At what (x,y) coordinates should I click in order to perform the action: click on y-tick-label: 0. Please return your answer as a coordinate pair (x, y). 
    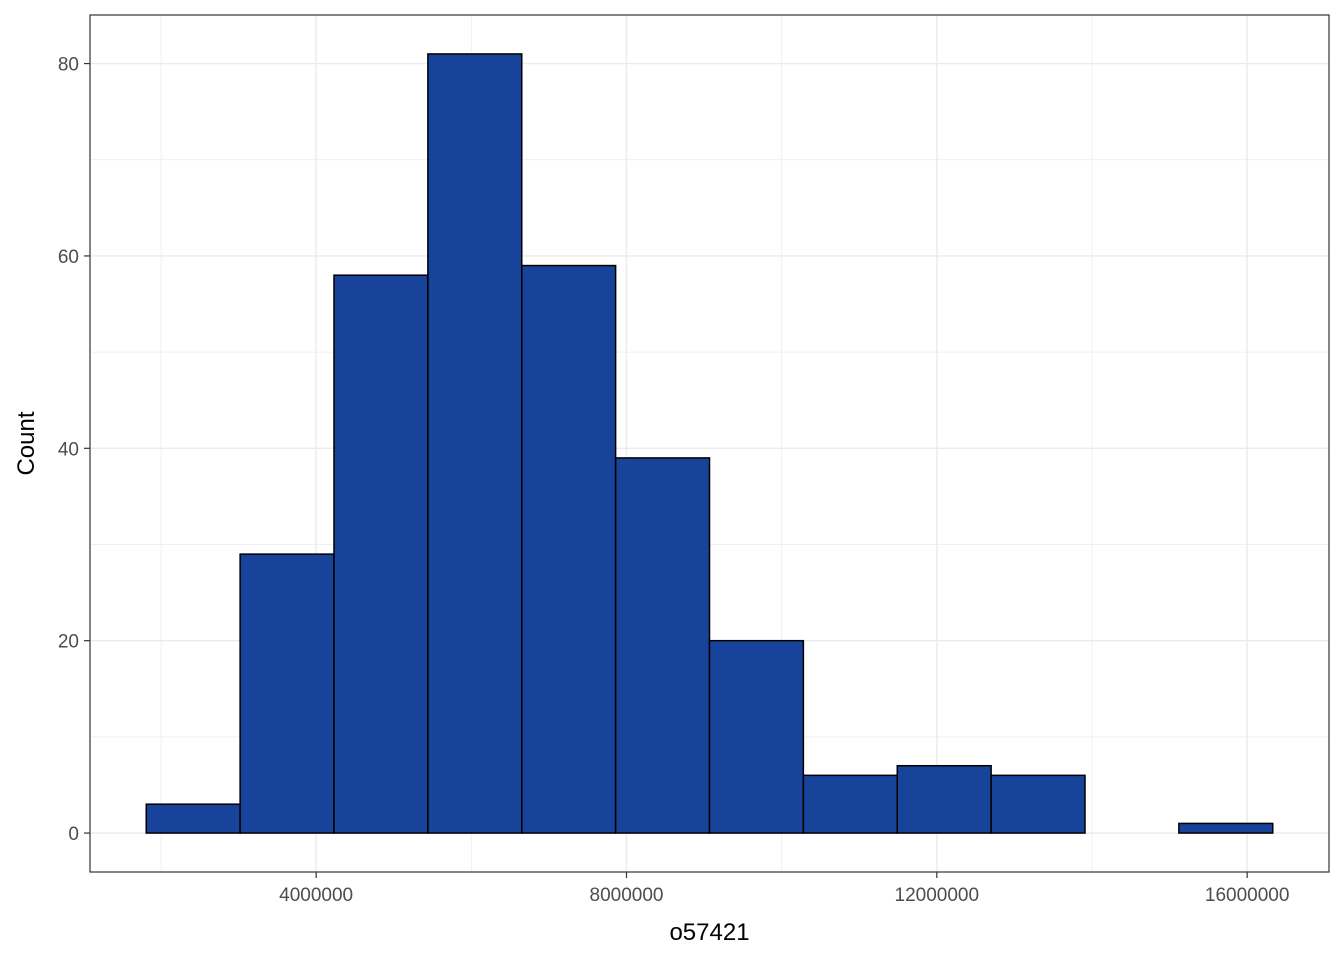
    Looking at the image, I should click on (73, 834).